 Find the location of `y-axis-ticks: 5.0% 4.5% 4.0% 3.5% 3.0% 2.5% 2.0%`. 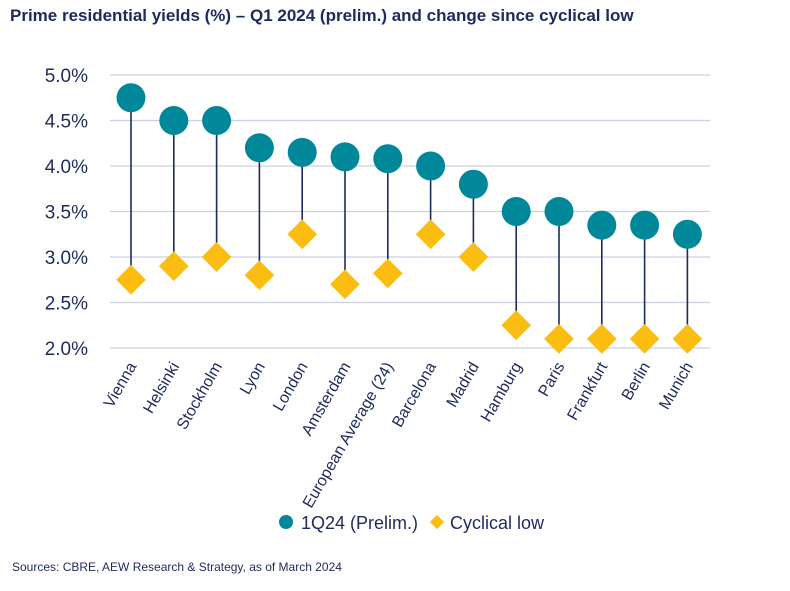

y-axis-ticks: 5.0% 4.5% 4.0% 3.5% 3.0% 2.5% 2.0% is located at coordinates (66, 213).